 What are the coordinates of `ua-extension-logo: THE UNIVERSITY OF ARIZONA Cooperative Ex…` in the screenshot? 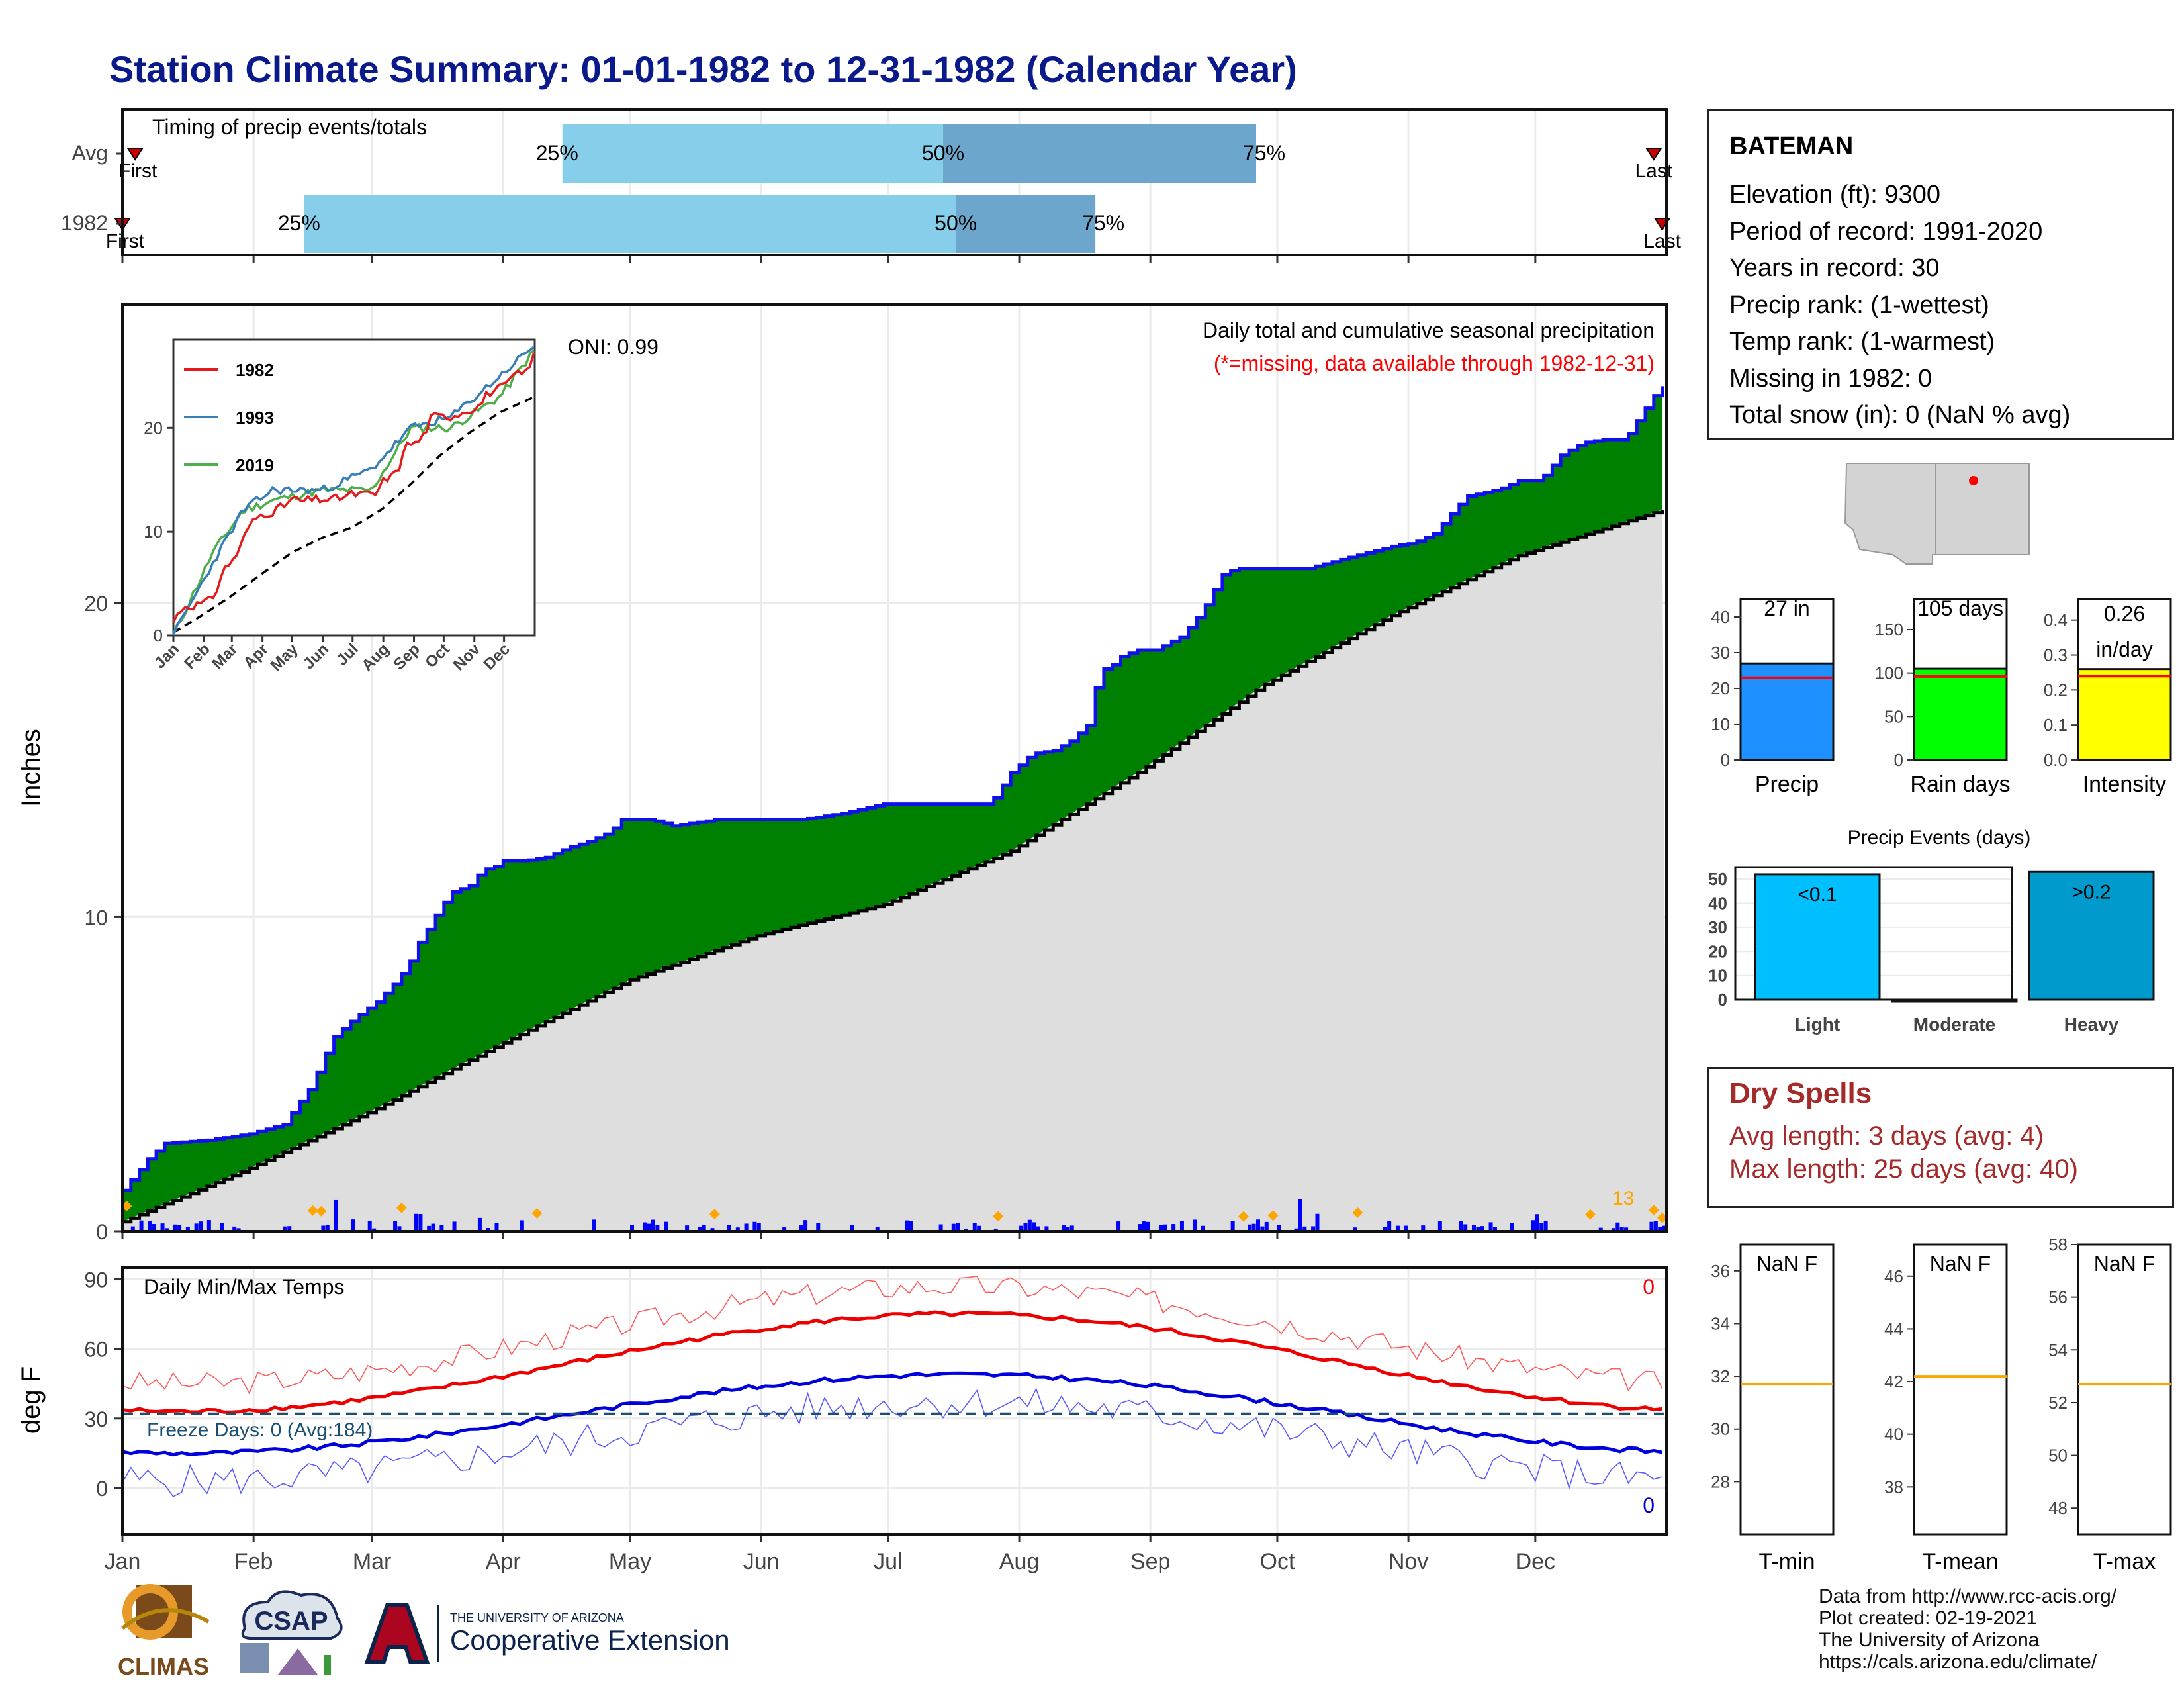 It's located at (553, 1635).